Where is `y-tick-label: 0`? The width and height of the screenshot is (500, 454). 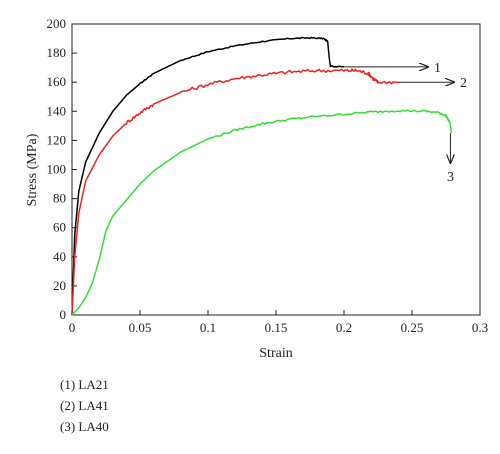
y-tick-label: 0 is located at coordinates (63, 314).